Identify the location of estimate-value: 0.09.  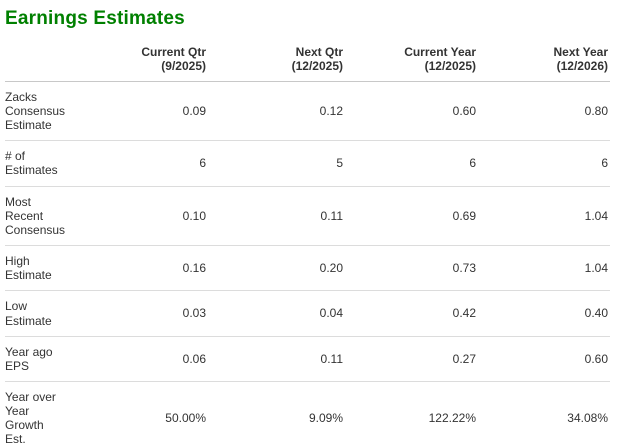
(144, 111).